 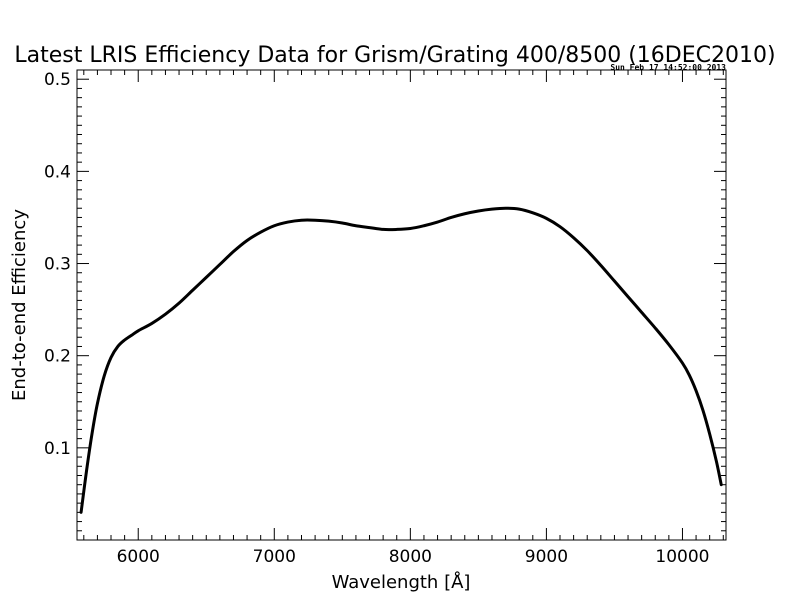 What do you see at coordinates (57, 265) in the screenshot?
I see `y-tick-label: 0.3` at bounding box center [57, 265].